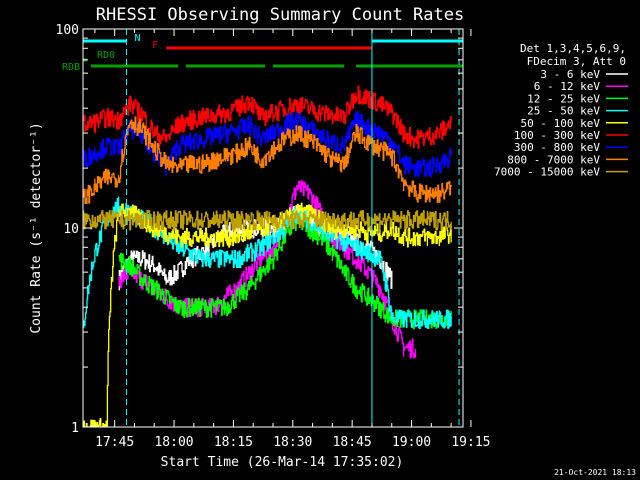 The height and width of the screenshot is (480, 640). Describe the element at coordinates (292, 442) in the screenshot. I see `x-tick-label: 18:30` at that location.